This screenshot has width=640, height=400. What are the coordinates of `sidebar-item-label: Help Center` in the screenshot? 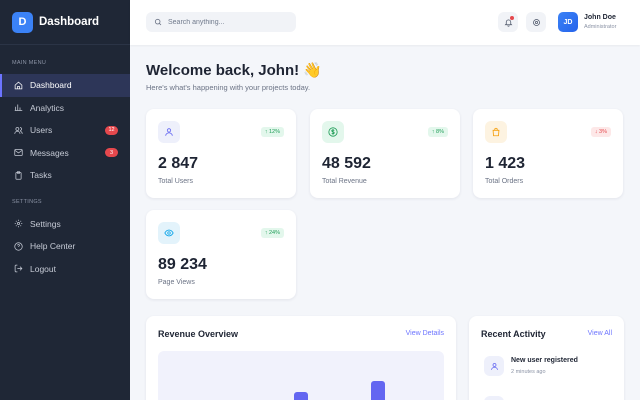 It's located at (53, 246).